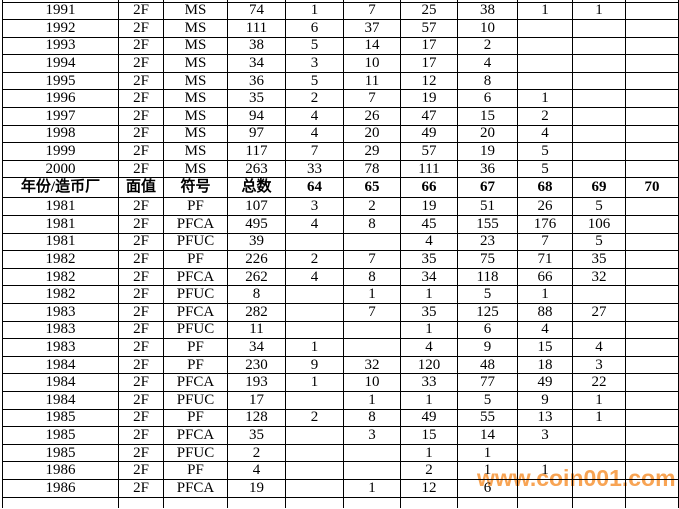 The image size is (679, 509). What do you see at coordinates (256, 382) in the screenshot?
I see `table-cell: 193` at bounding box center [256, 382].